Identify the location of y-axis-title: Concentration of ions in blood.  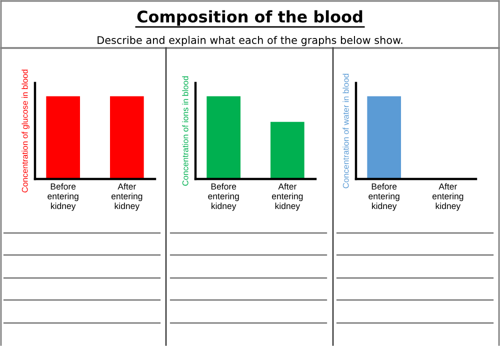
(185, 131).